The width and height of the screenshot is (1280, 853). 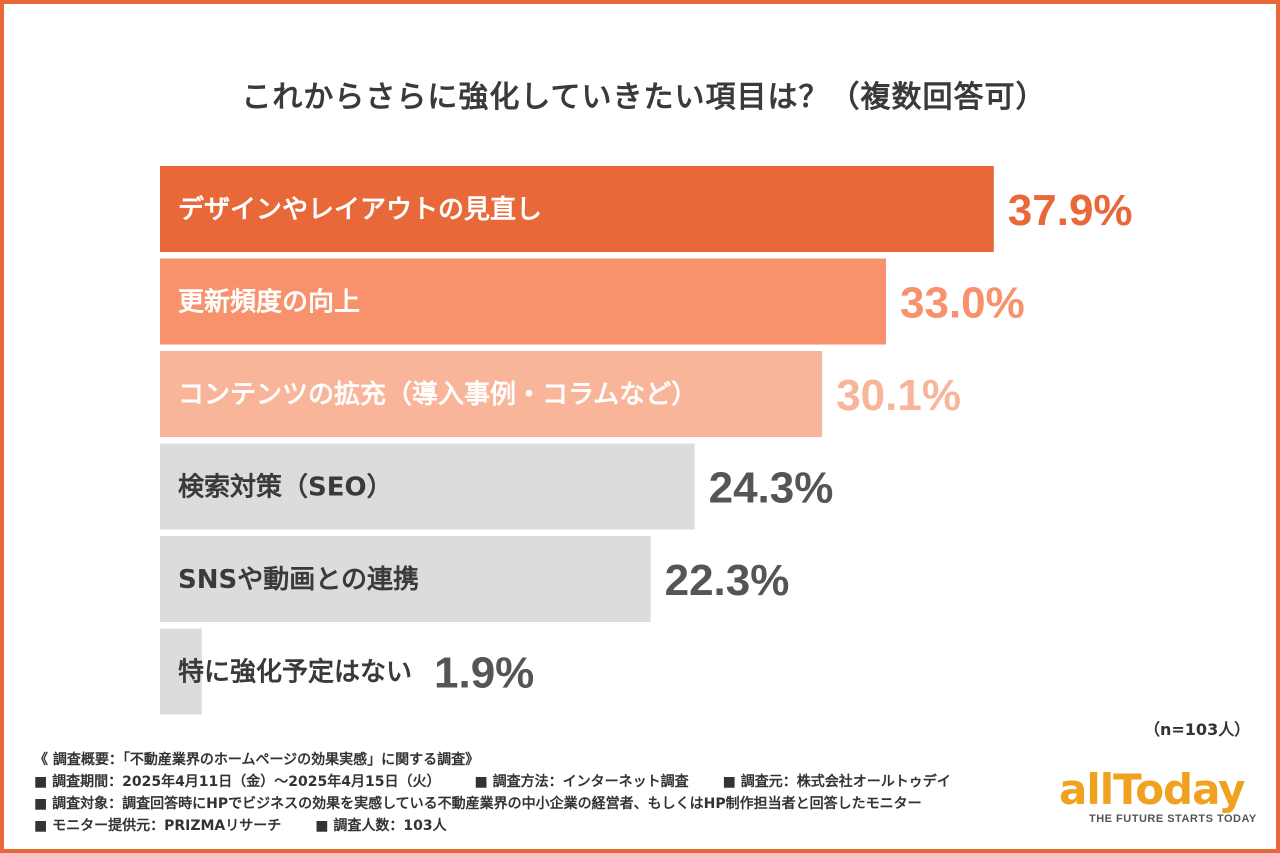 I want to click on bar-value-3: 30.1%, so click(x=898, y=395).